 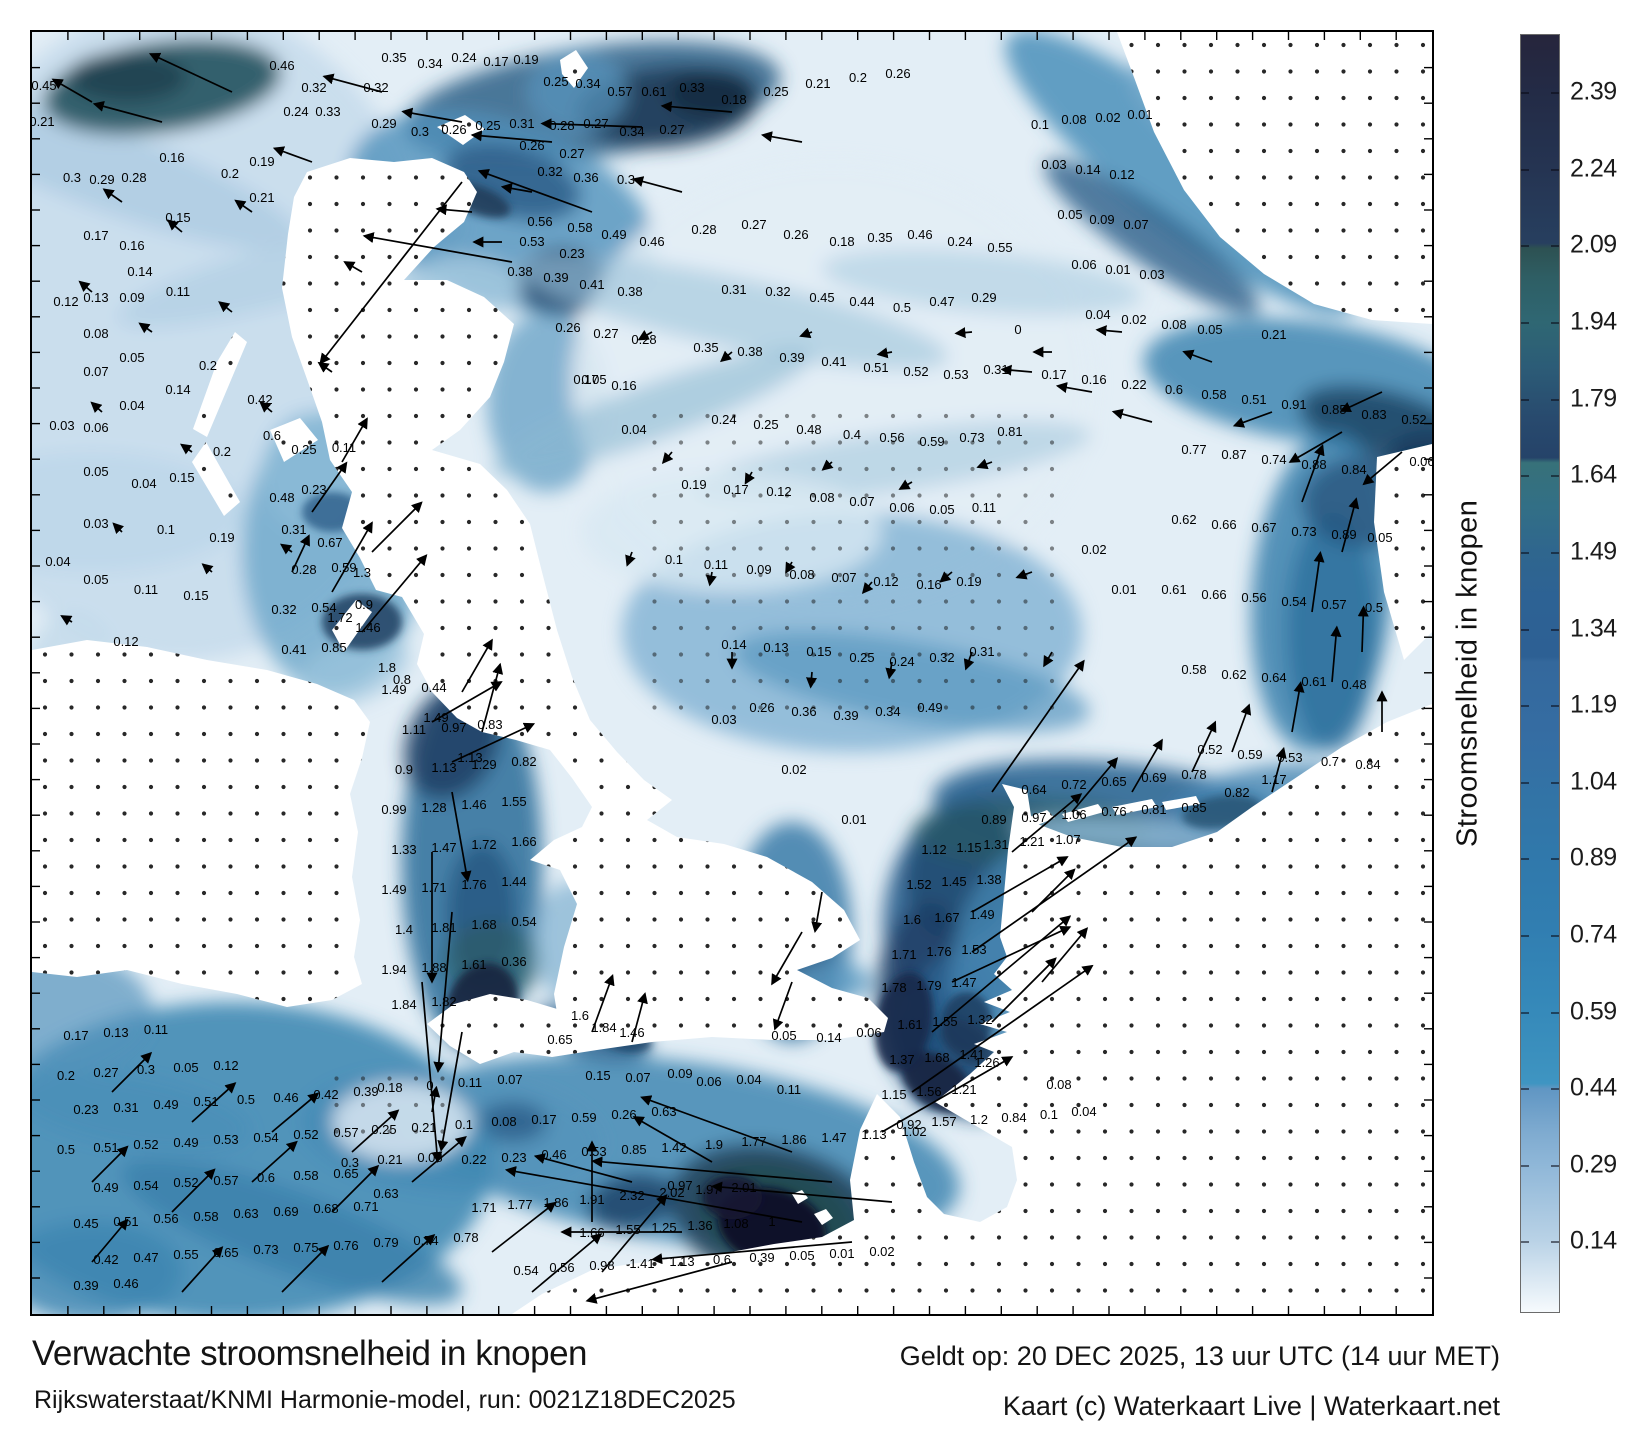 What do you see at coordinates (941, 657) in the screenshot?
I see `speed-value-label: 0.32` at bounding box center [941, 657].